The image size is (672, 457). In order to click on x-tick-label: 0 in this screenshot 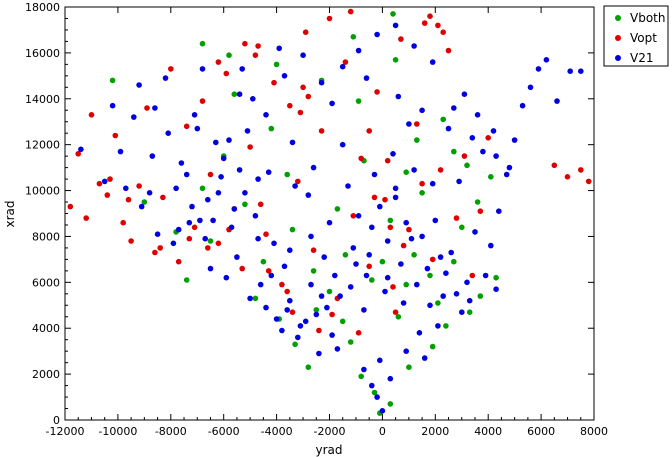, I will do `click(382, 431)`.